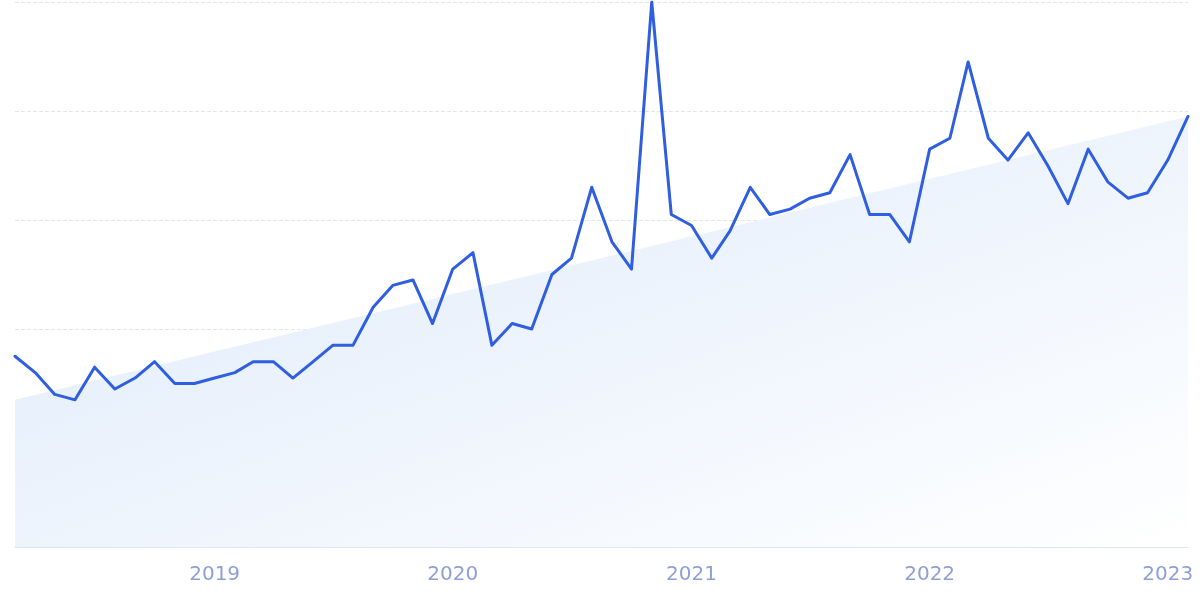 This screenshot has height=599, width=1200. I want to click on x-tick-label: 2020, so click(453, 573).